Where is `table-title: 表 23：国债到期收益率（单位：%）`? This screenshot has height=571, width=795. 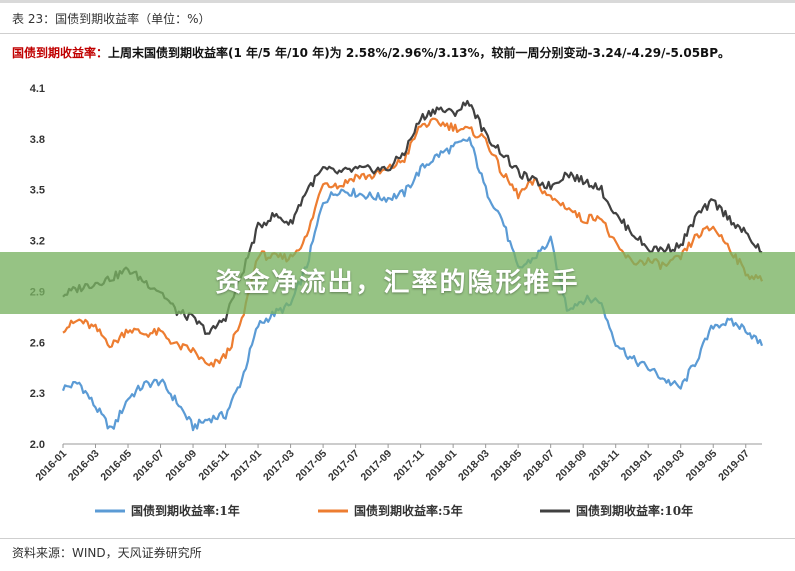
table-title: 表 23：国债到期收益率（单位：%） is located at coordinates (111, 19).